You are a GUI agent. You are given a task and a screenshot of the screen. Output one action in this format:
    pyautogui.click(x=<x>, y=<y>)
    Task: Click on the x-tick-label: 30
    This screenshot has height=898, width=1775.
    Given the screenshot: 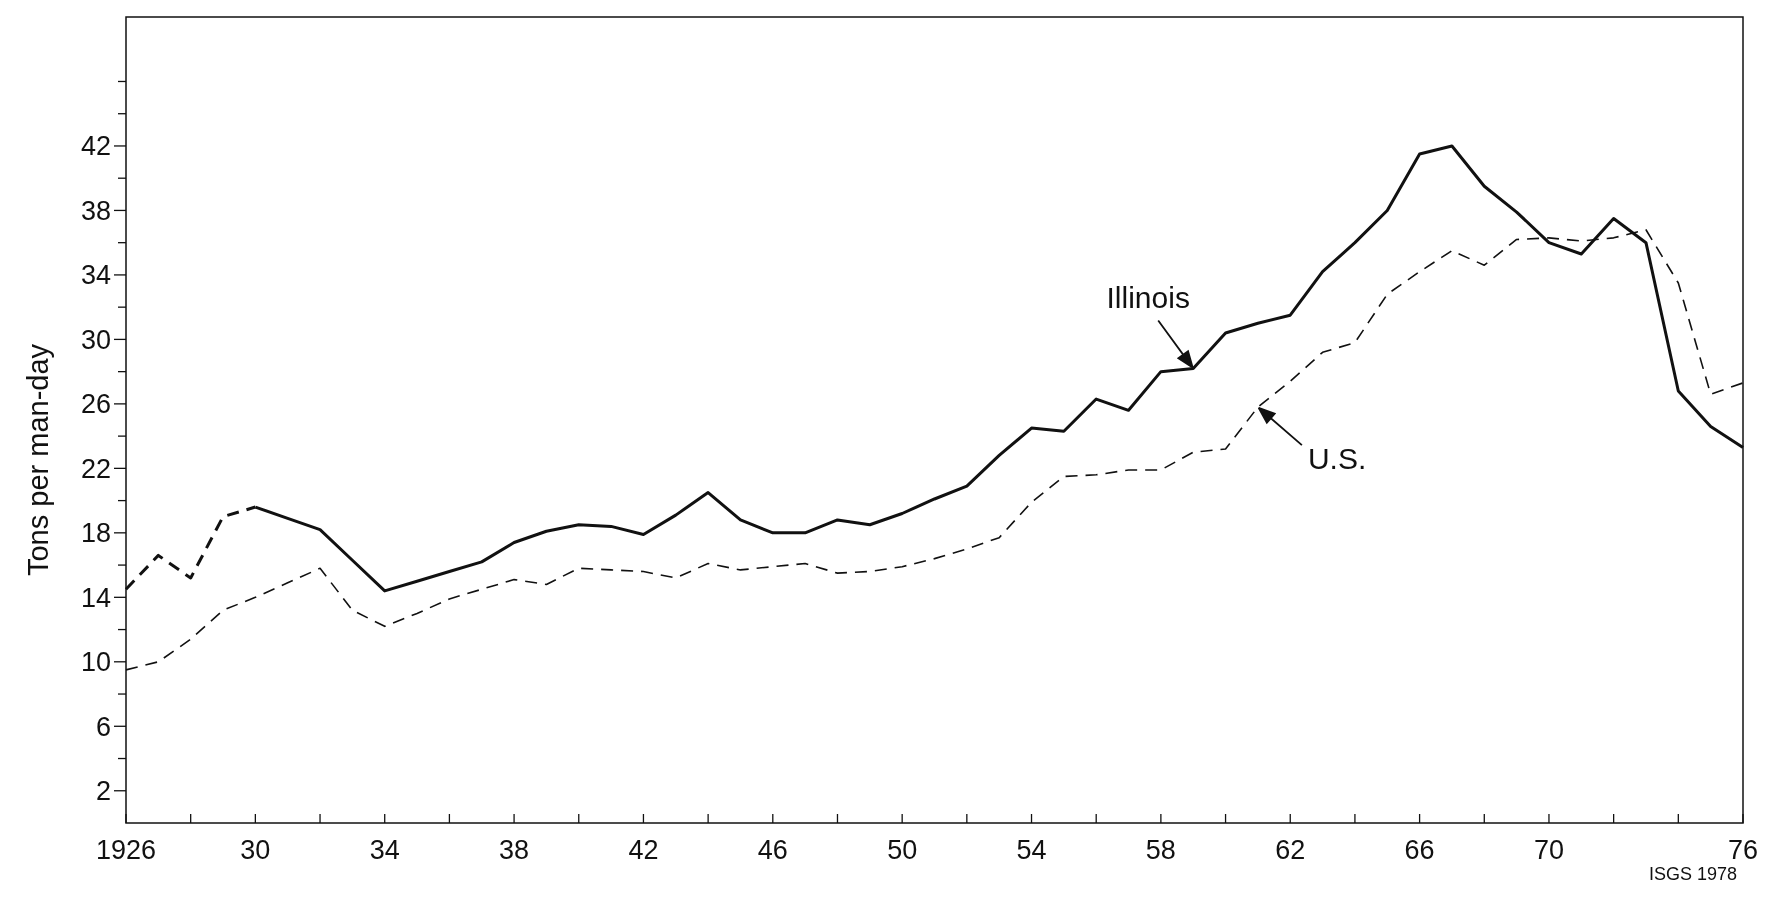 What is the action you would take?
    pyautogui.click(x=255, y=850)
    